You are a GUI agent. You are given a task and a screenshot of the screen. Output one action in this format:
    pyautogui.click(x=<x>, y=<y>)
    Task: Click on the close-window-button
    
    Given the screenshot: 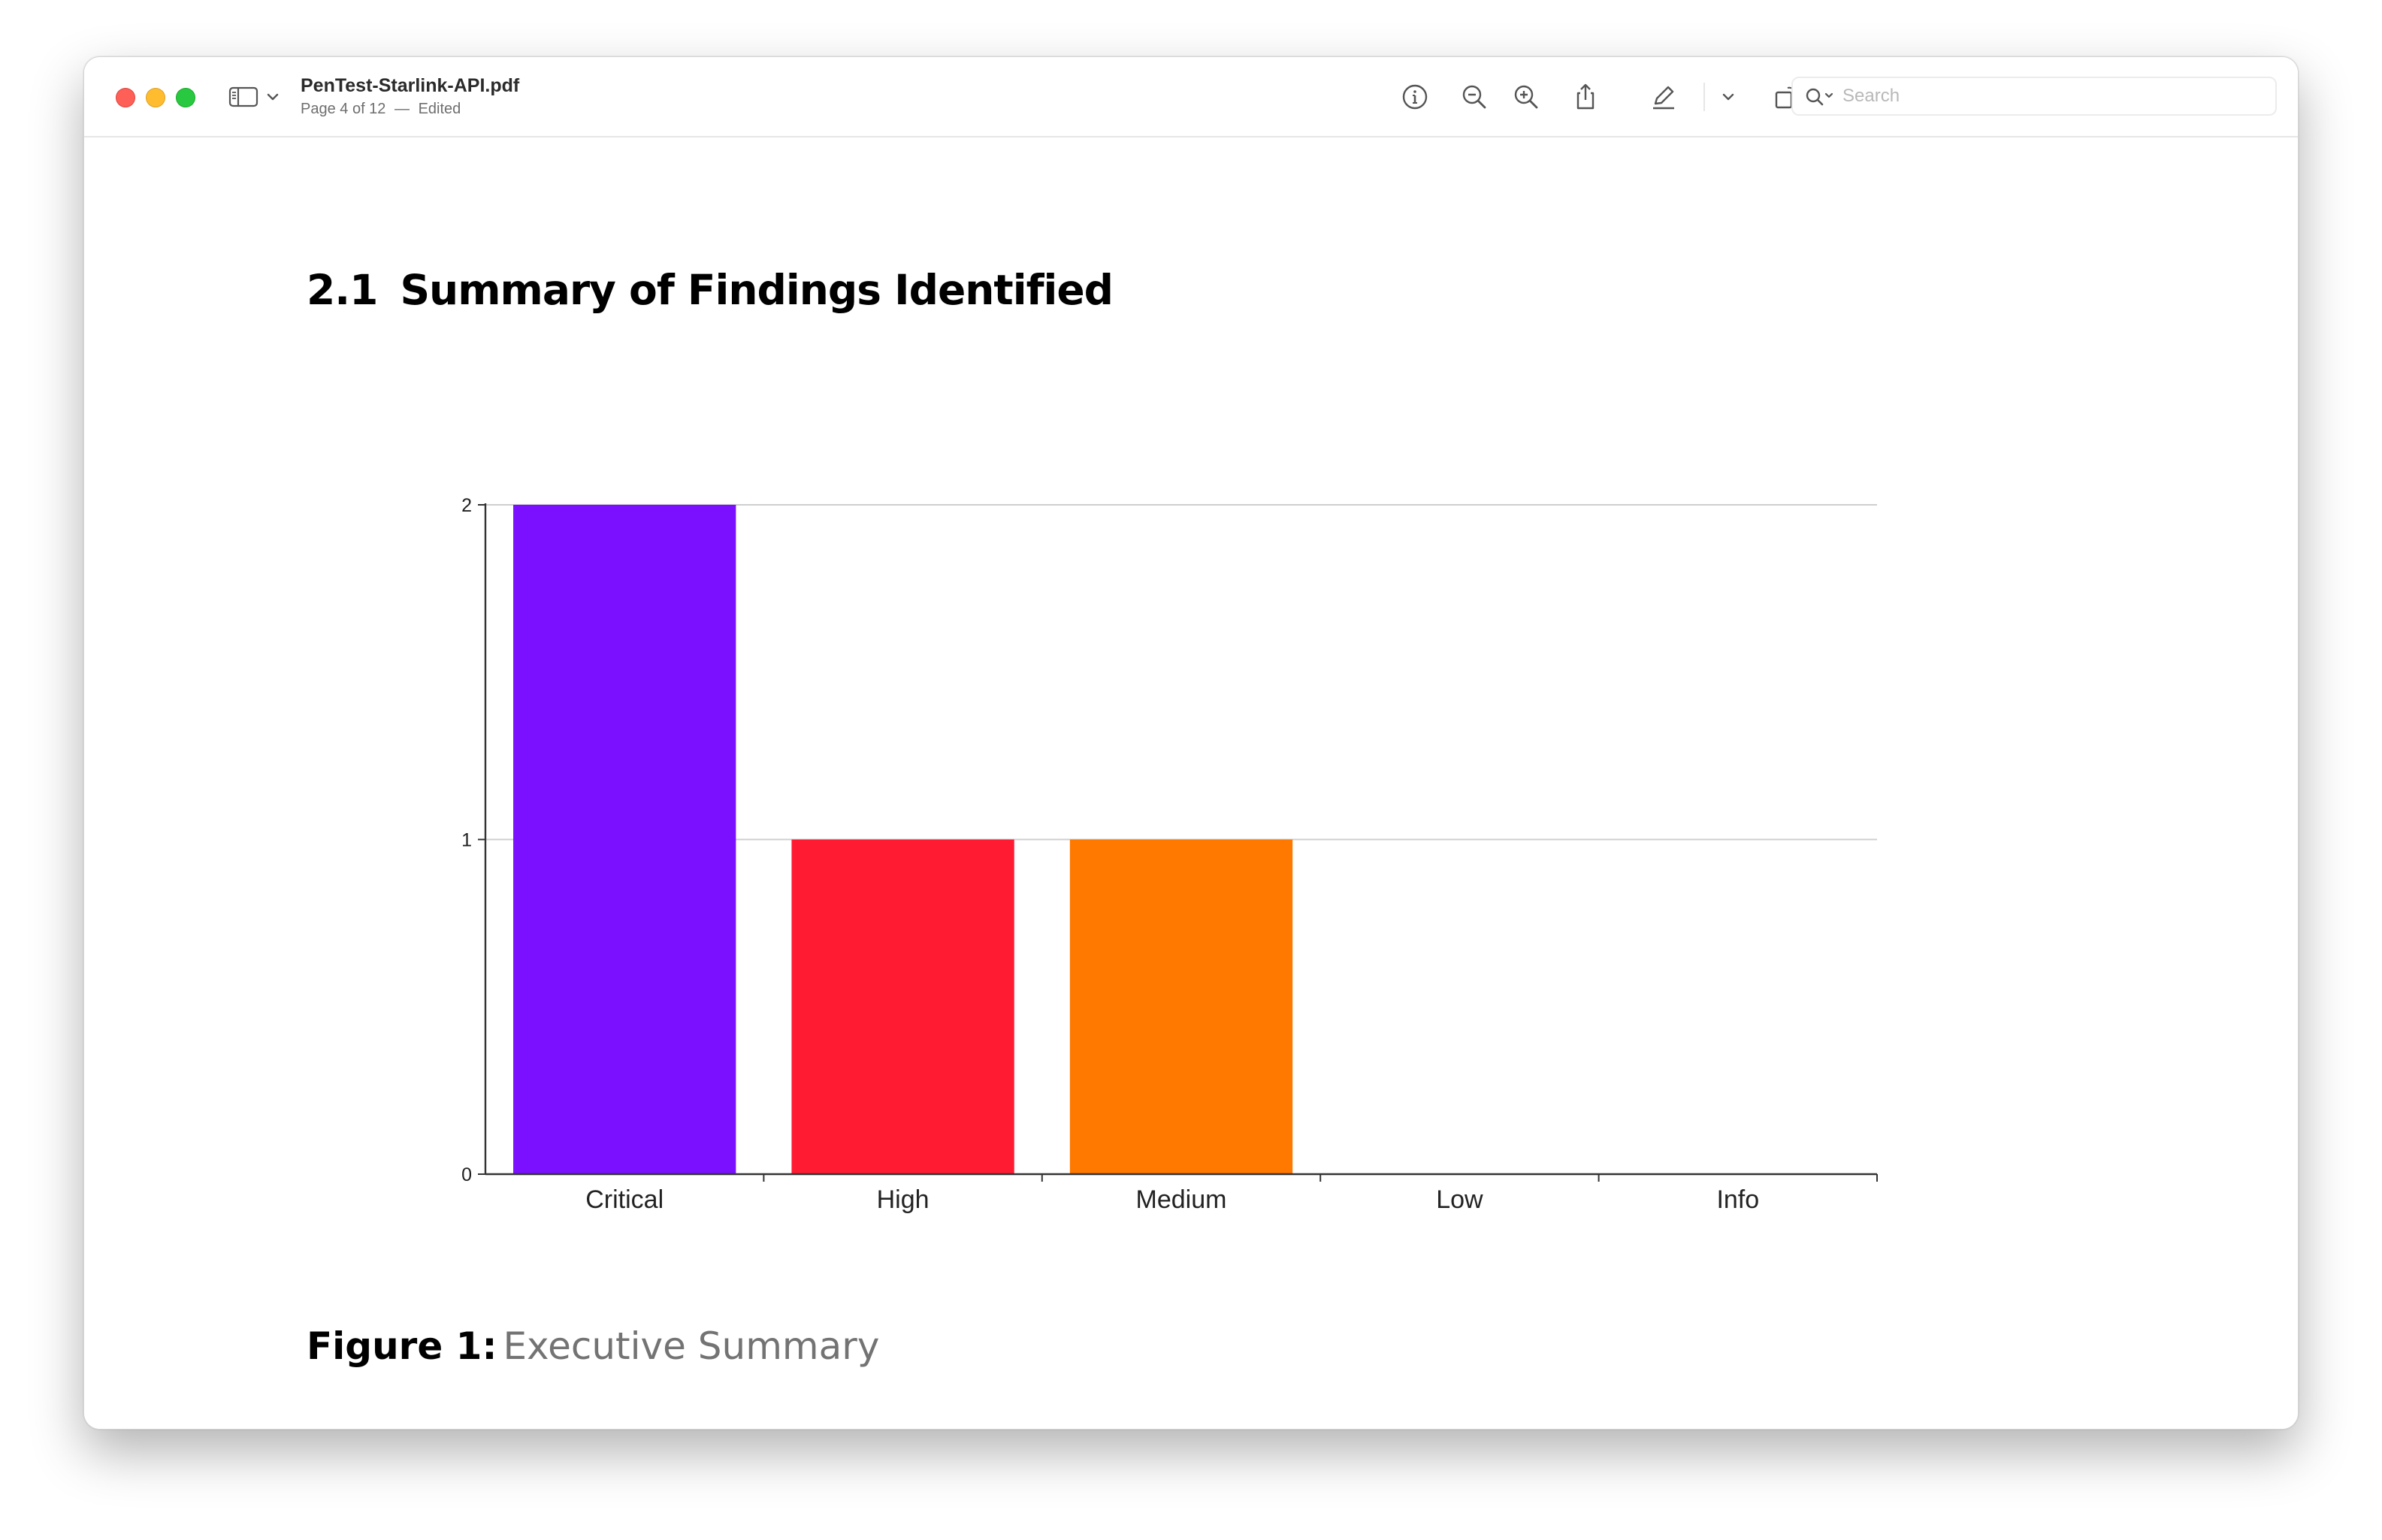 What is the action you would take?
    pyautogui.click(x=125, y=97)
    